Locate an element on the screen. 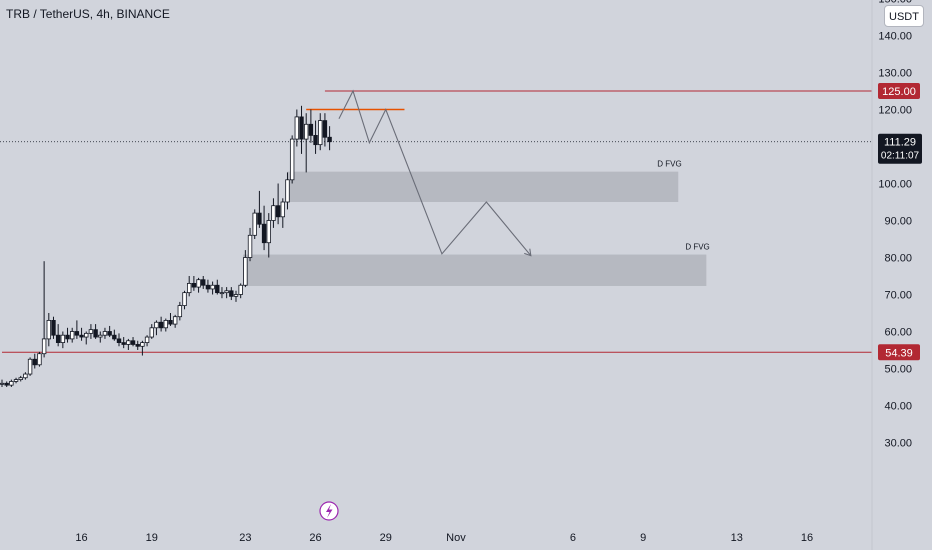  y-tick-label: 100.00 is located at coordinates (895, 185).